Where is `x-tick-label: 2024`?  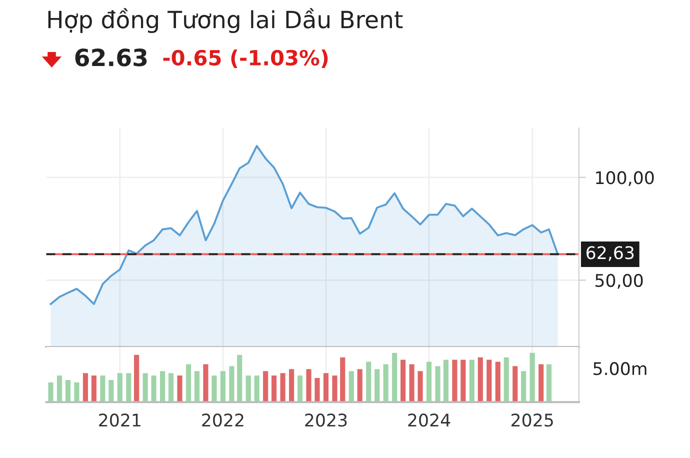
x-tick-label: 2024 is located at coordinates (429, 420).